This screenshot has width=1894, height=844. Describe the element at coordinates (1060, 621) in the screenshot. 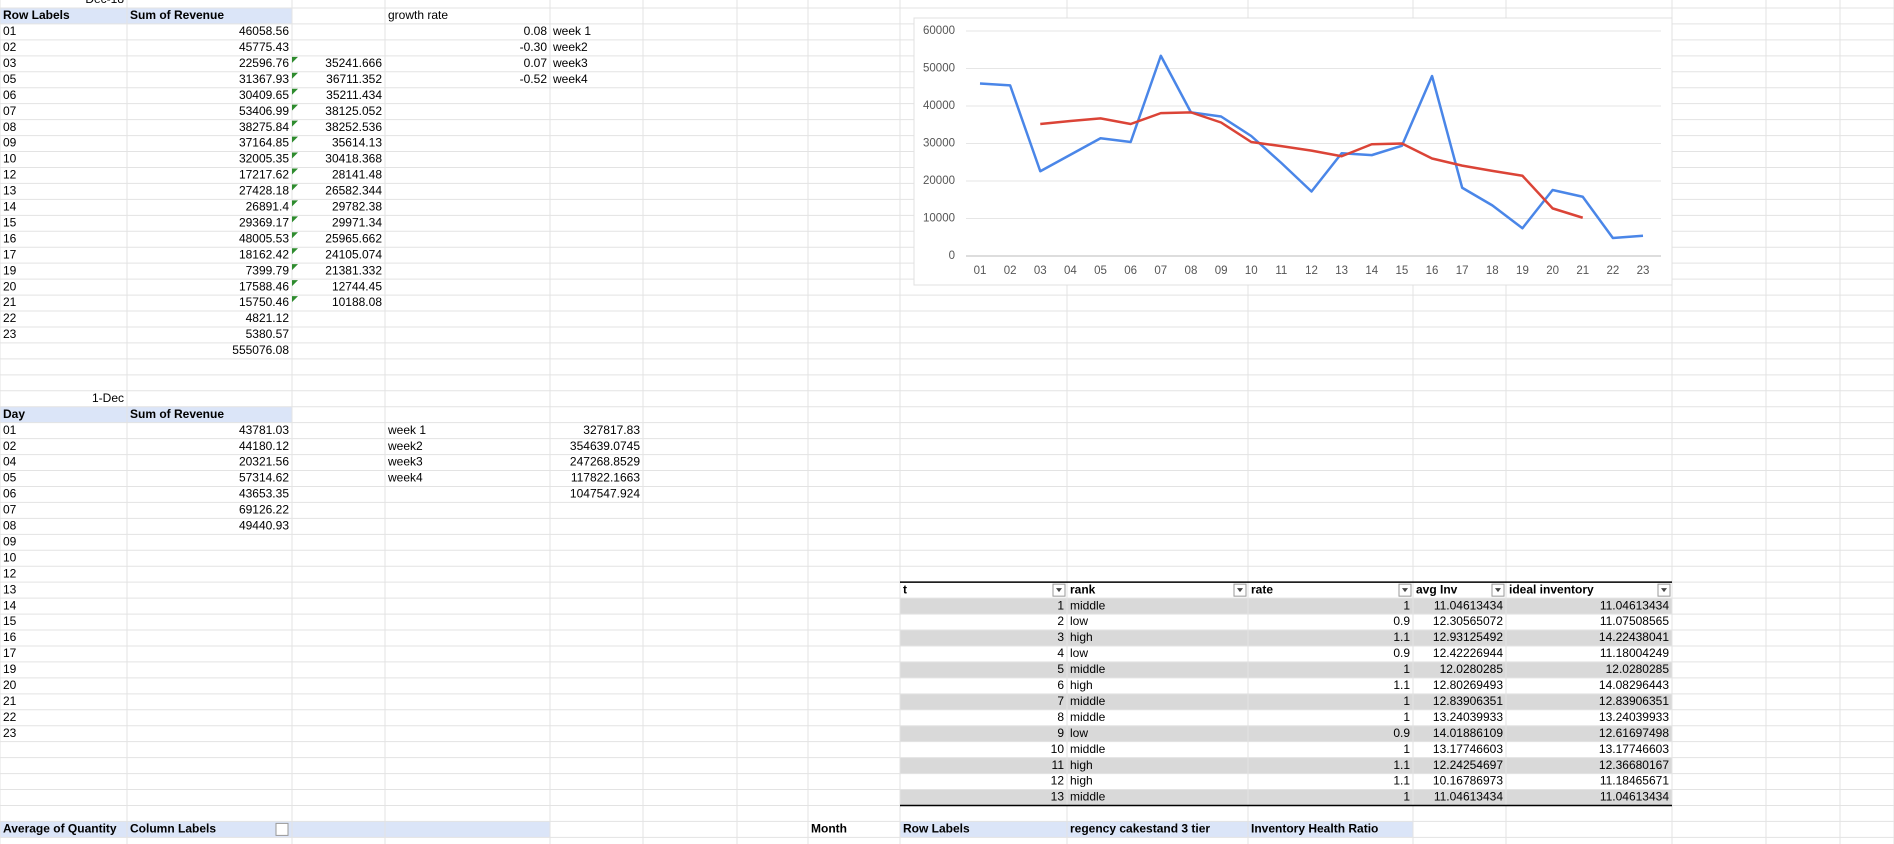

I see `cell: 2` at that location.